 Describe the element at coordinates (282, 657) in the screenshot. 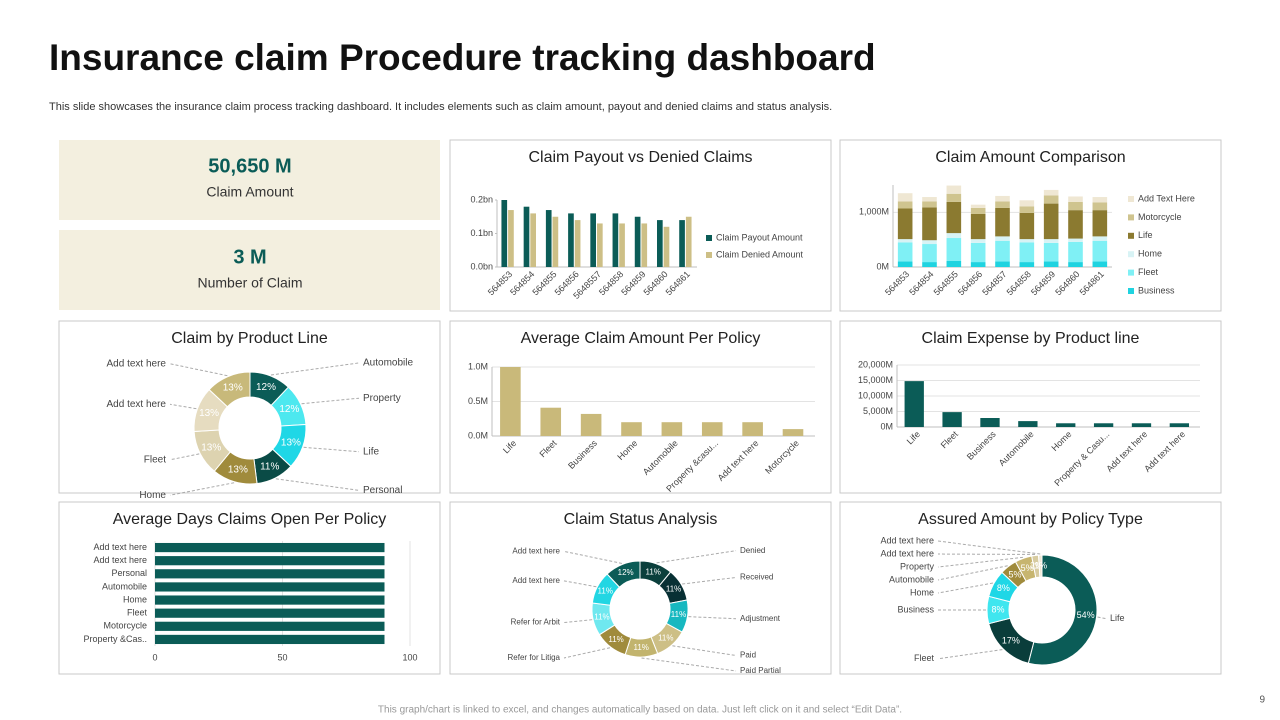

I see `x-tick-label: 50` at that location.